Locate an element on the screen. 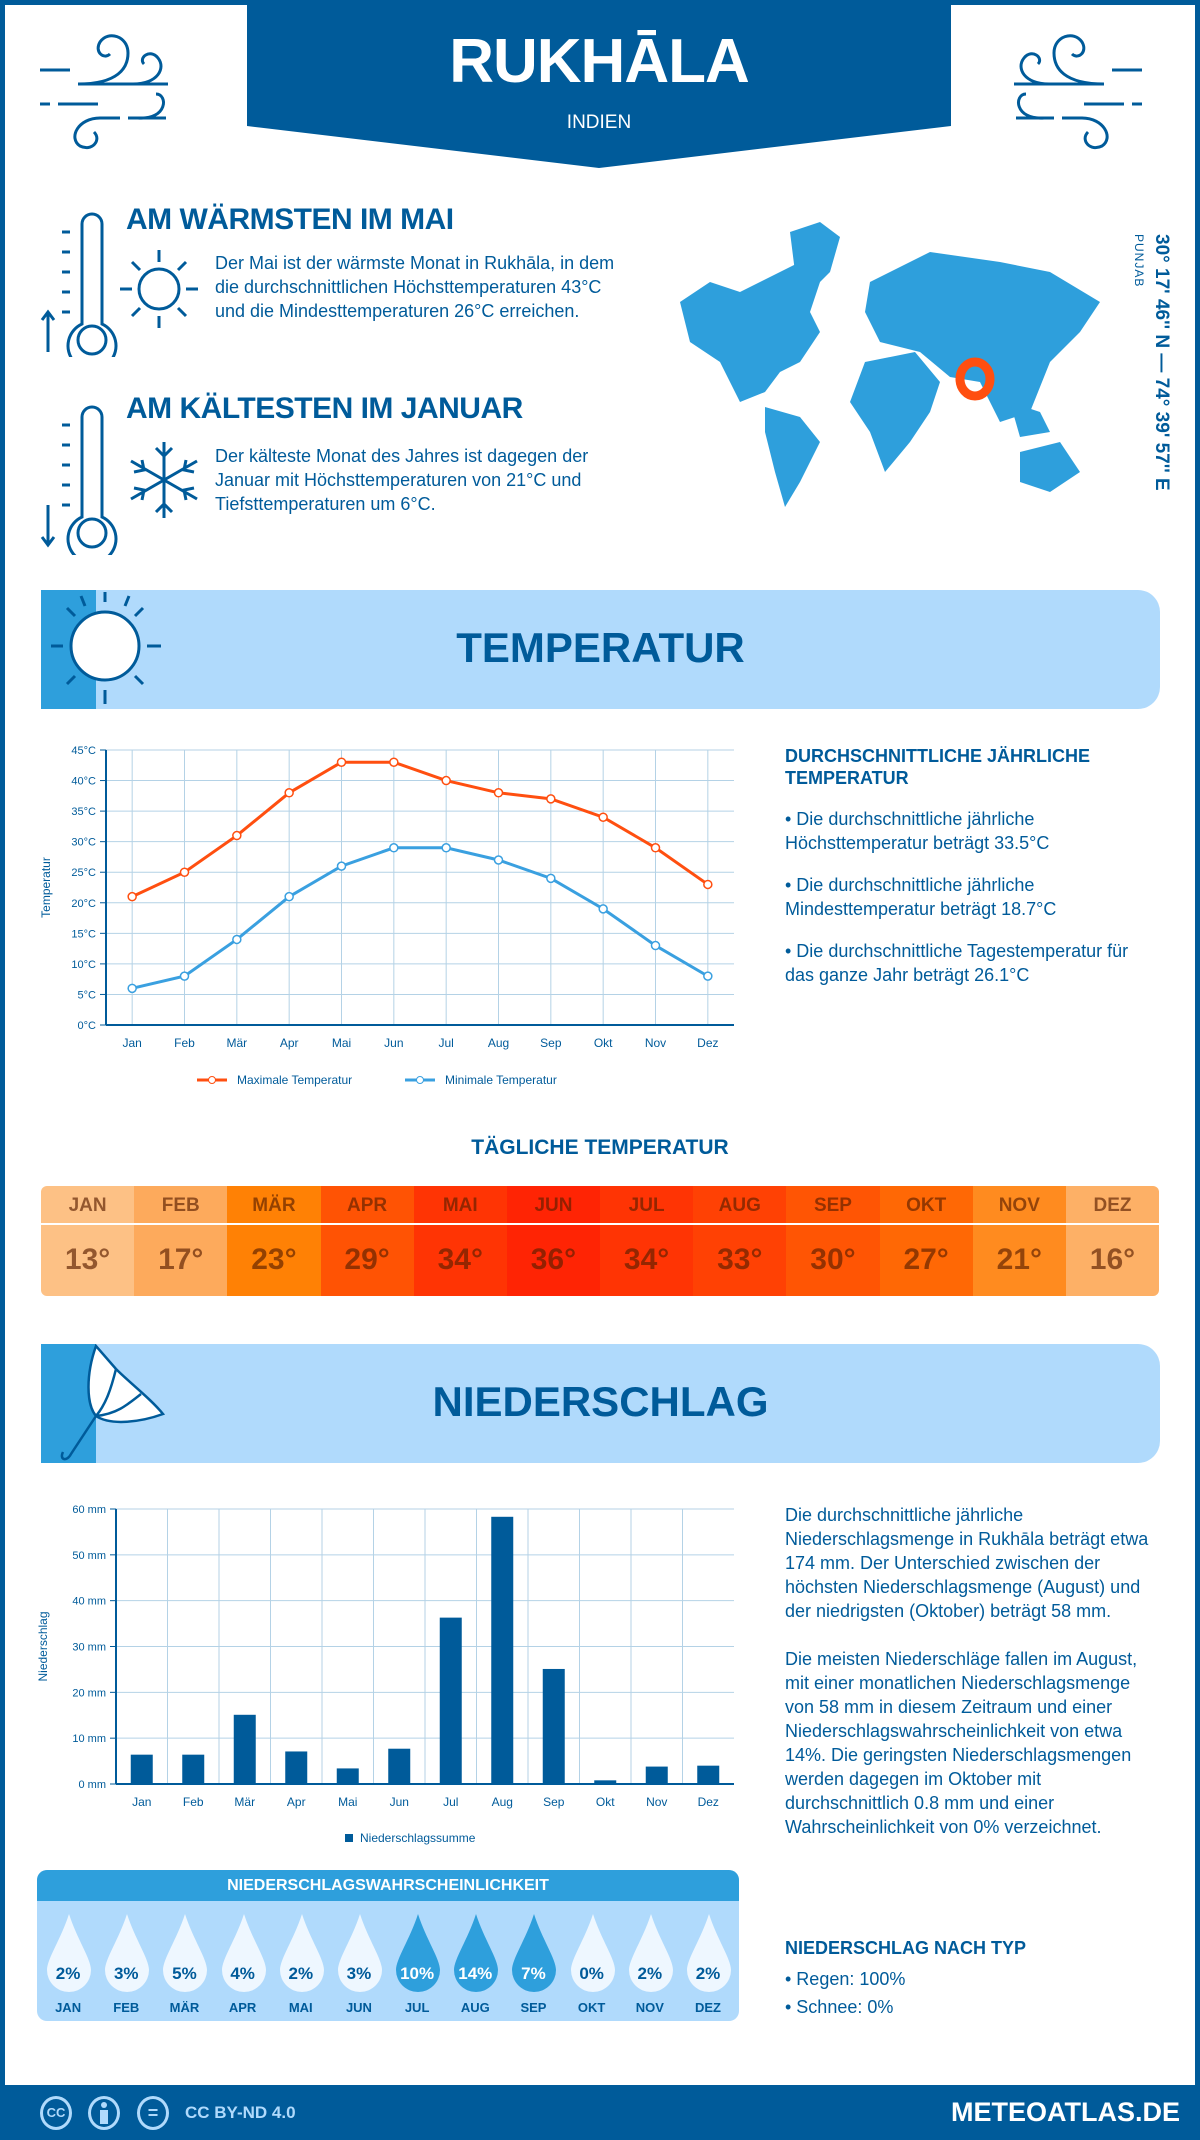 The width and height of the screenshot is (1200, 2140). y-tick-label: 15°C is located at coordinates (83, 934).